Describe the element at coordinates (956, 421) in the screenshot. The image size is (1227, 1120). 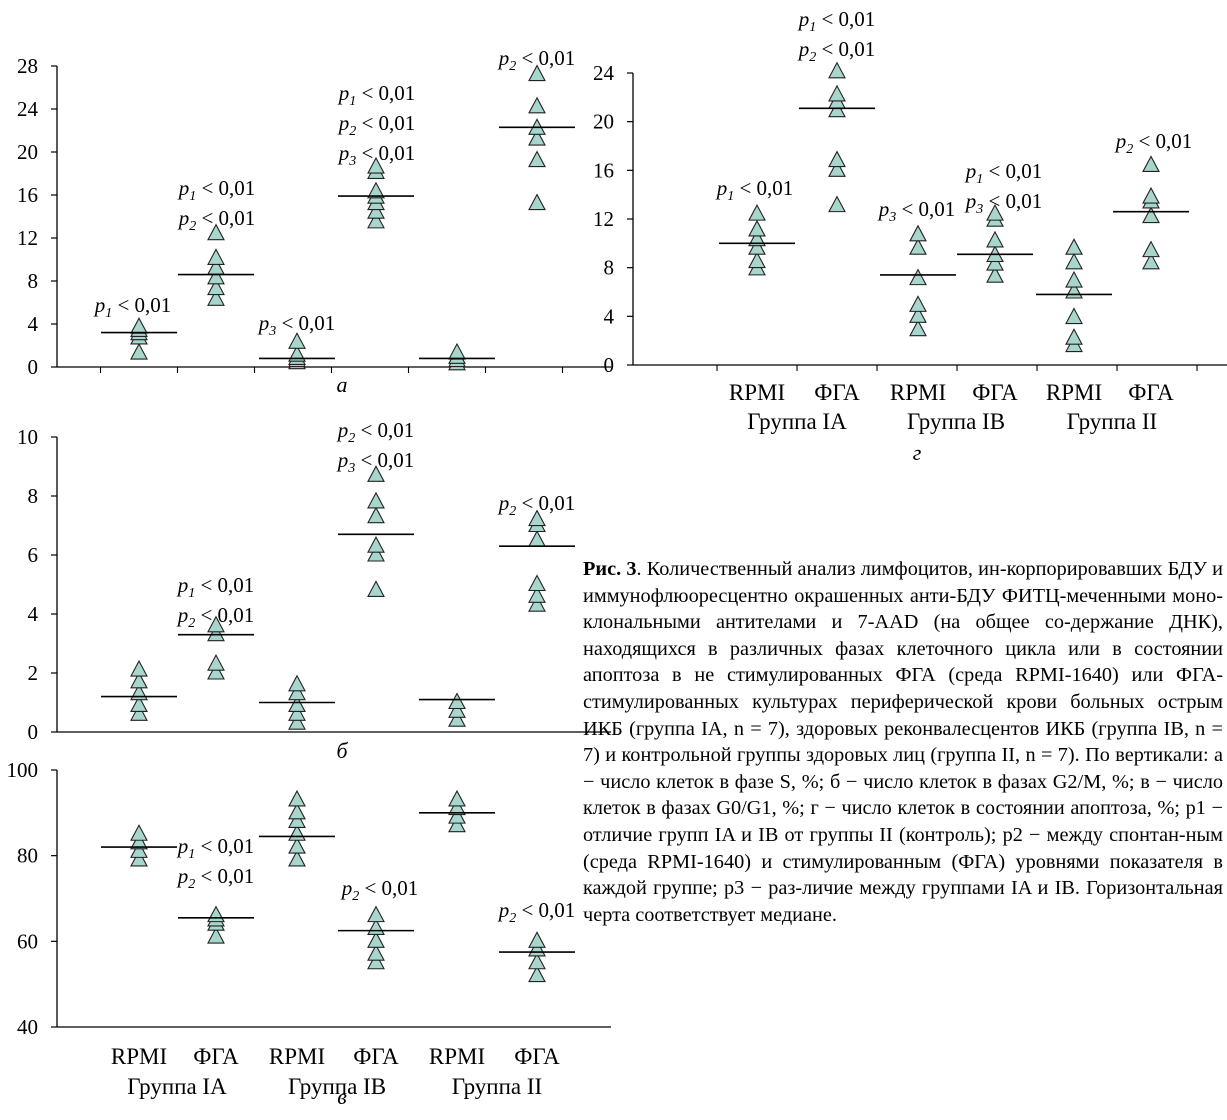
I see `group-label: Группа IB` at that location.